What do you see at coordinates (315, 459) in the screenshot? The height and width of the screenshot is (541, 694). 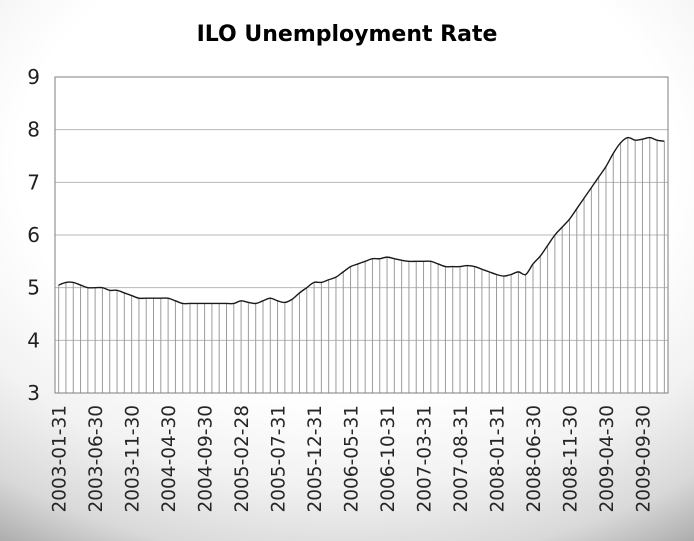 I see `x-axis-tick-label: 2005-12-31` at bounding box center [315, 459].